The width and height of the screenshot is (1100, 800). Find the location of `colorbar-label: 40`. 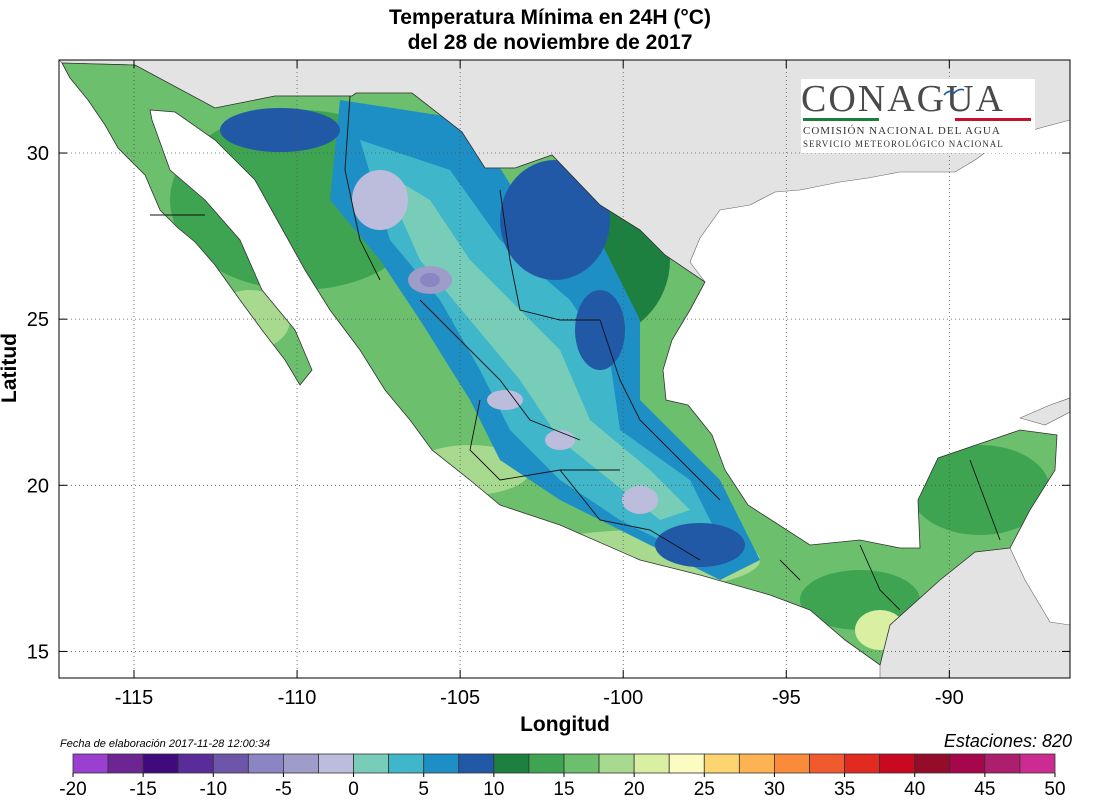

colorbar-label: 40 is located at coordinates (914, 789).